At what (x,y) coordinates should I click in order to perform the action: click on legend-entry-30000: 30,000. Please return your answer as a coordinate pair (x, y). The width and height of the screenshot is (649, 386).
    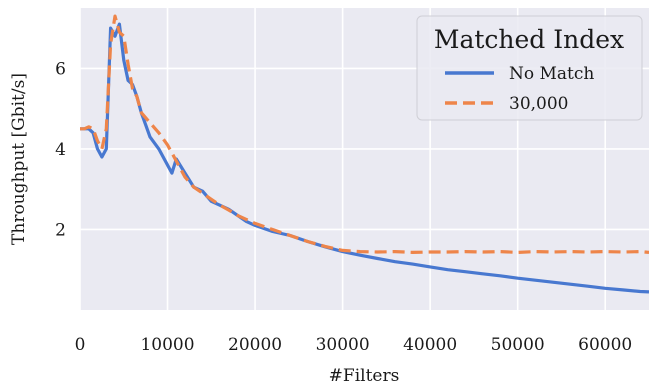
    Looking at the image, I should click on (538, 104).